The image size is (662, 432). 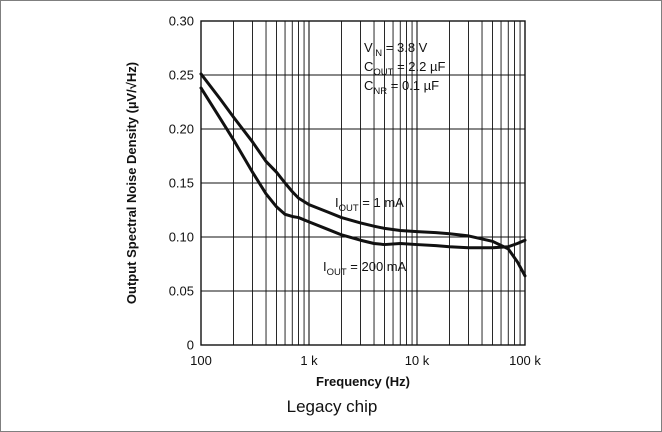 What do you see at coordinates (181, 21) in the screenshot?
I see `y-tick-label: 0.30` at bounding box center [181, 21].